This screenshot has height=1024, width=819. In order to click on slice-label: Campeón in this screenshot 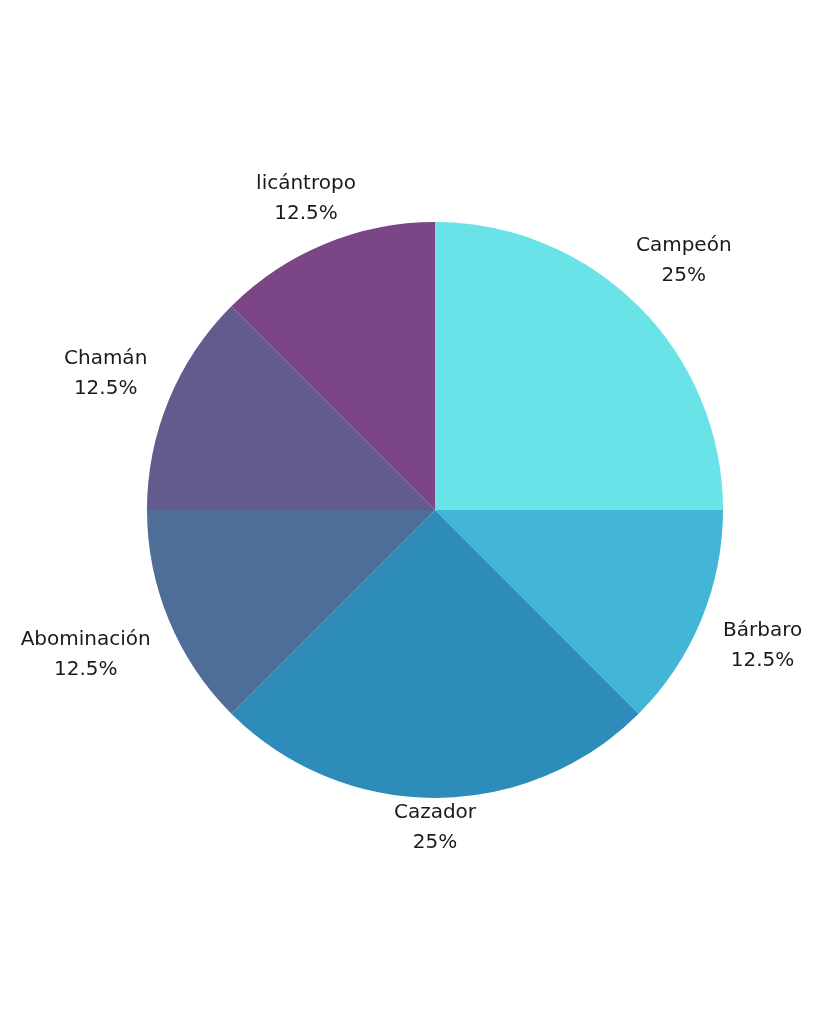, I will do `click(683, 244)`.